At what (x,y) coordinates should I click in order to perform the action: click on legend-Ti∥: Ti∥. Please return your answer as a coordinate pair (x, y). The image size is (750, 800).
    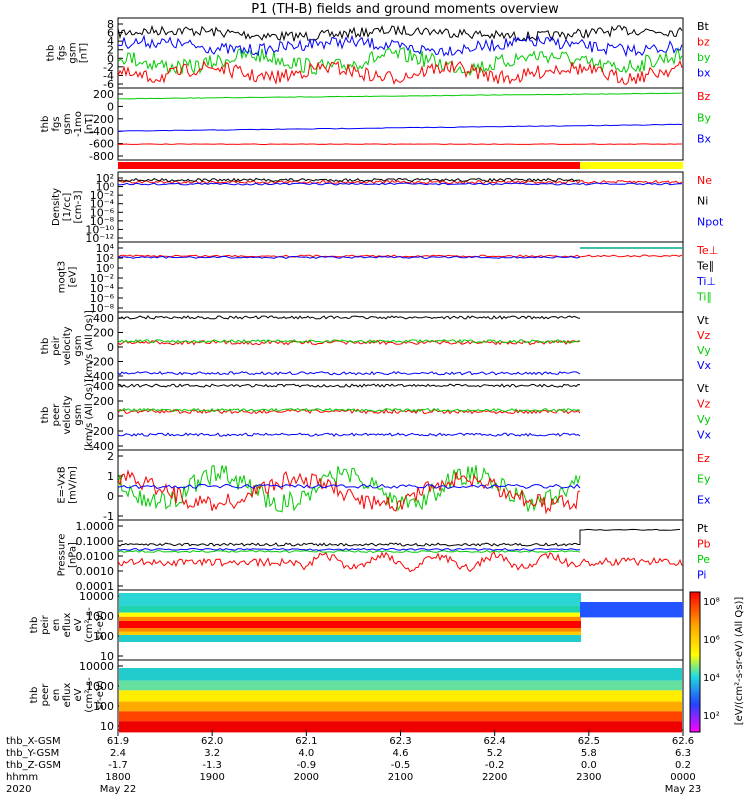
    Looking at the image, I should click on (704, 297).